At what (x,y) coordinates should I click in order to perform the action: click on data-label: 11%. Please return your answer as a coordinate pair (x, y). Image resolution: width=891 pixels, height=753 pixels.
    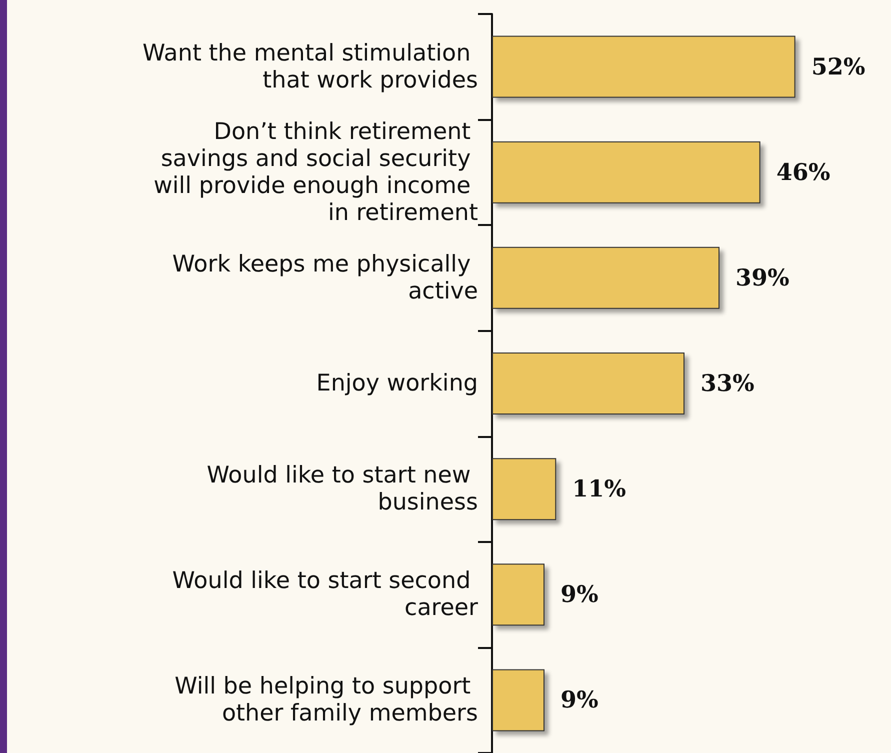
    Looking at the image, I should click on (599, 489).